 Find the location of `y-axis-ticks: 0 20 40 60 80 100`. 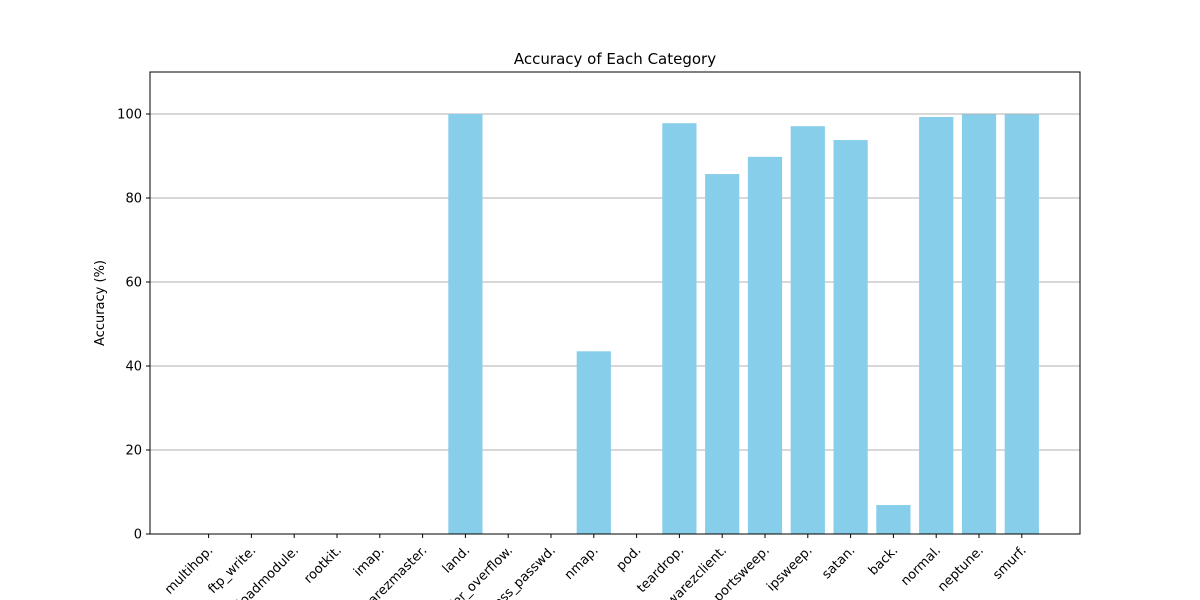

y-axis-ticks: 0 20 40 60 80 100 is located at coordinates (133, 325).